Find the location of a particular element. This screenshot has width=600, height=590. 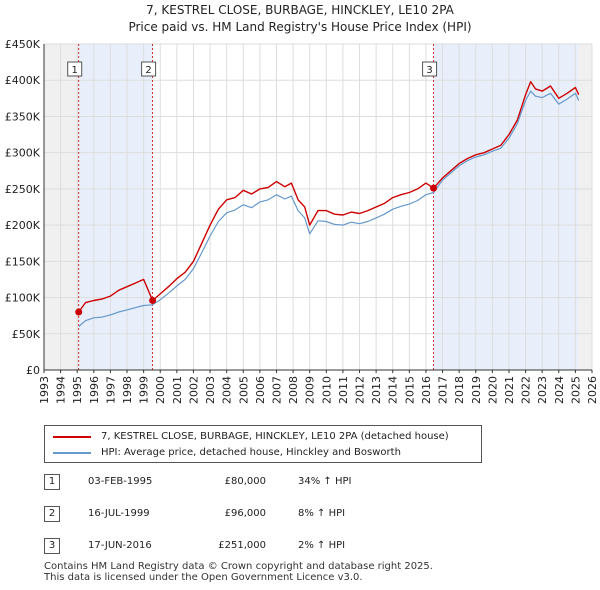

legend-swatch-hpi is located at coordinates (72, 452).